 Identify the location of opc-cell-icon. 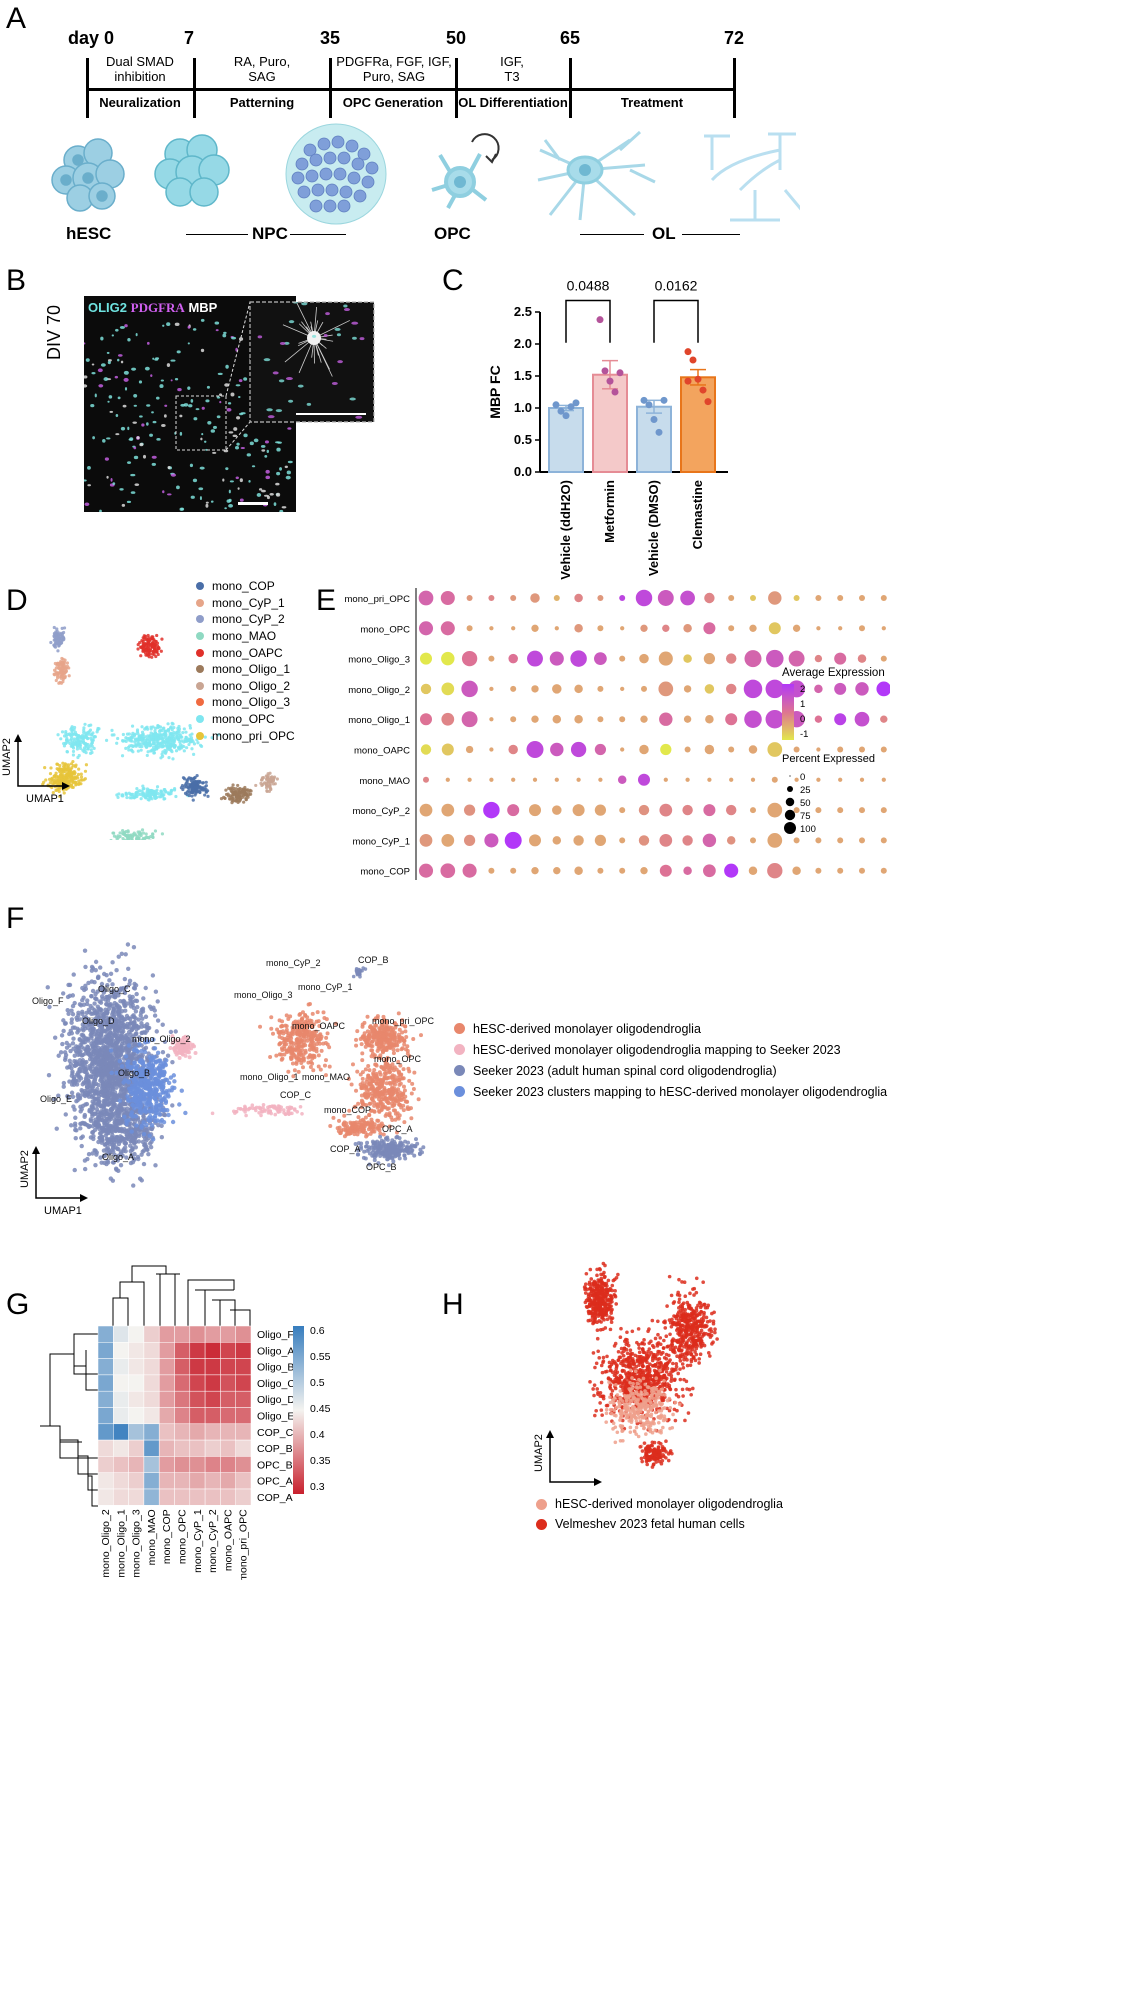
(465, 171).